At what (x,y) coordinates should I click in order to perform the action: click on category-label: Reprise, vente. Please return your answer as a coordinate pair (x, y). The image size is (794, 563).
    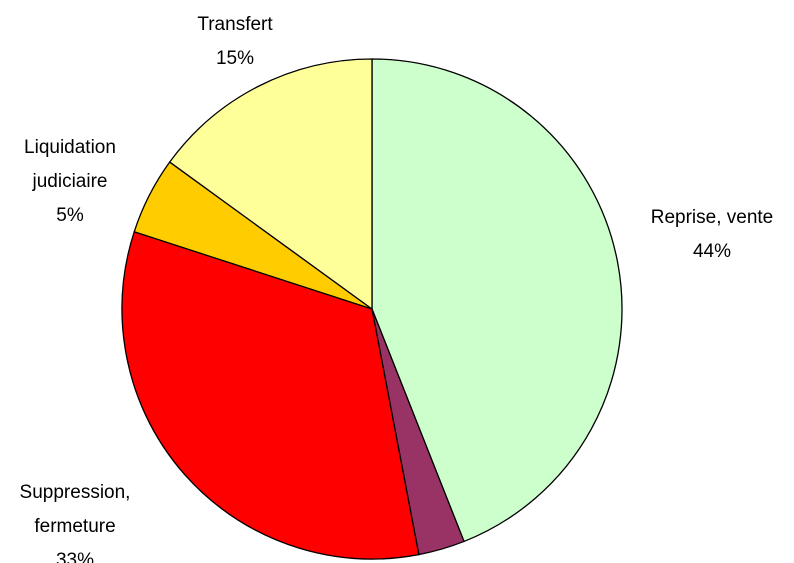
    Looking at the image, I should click on (712, 217).